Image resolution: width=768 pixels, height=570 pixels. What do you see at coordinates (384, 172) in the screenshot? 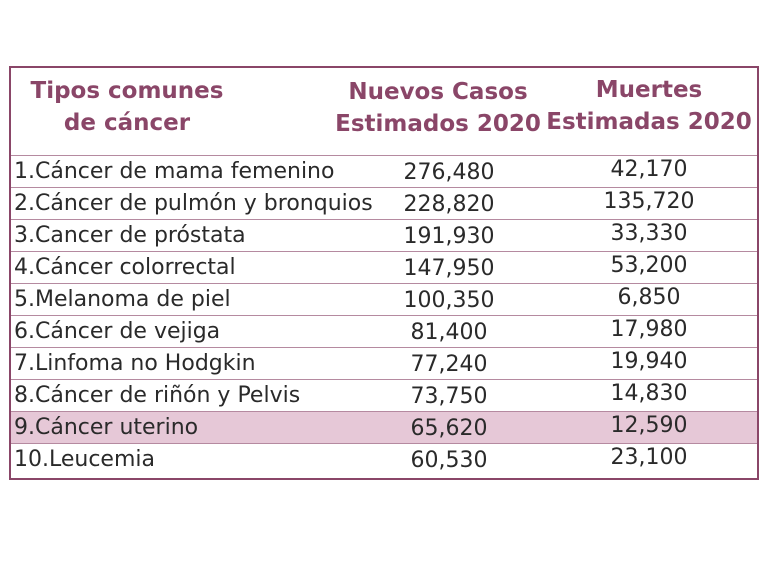
I see `table-row: 1.Cáncer de mama femenino 276,480 42,170` at bounding box center [384, 172].